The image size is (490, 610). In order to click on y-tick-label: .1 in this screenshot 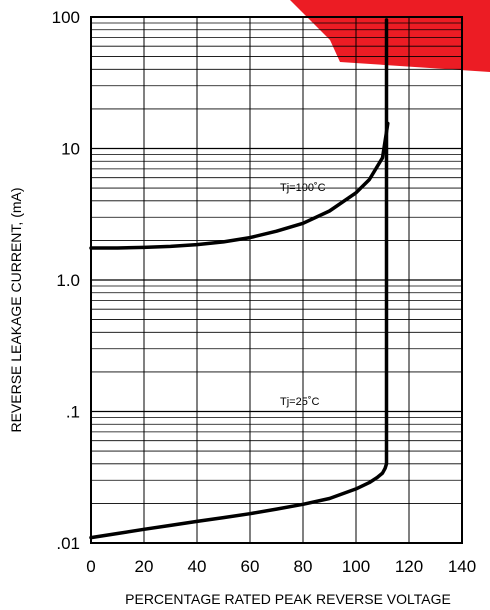, I will do `click(73, 412)`.